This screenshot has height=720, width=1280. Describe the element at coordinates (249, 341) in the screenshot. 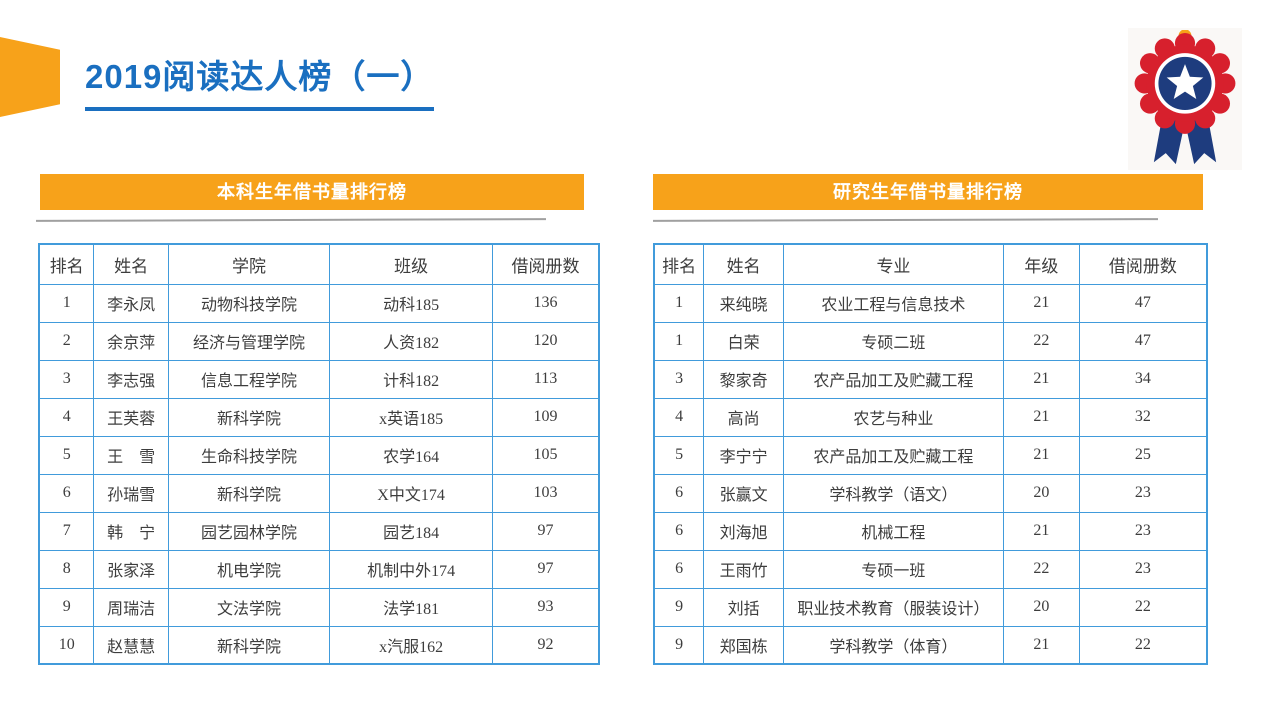

I see `table-cell: 经济与管理学院` at that location.